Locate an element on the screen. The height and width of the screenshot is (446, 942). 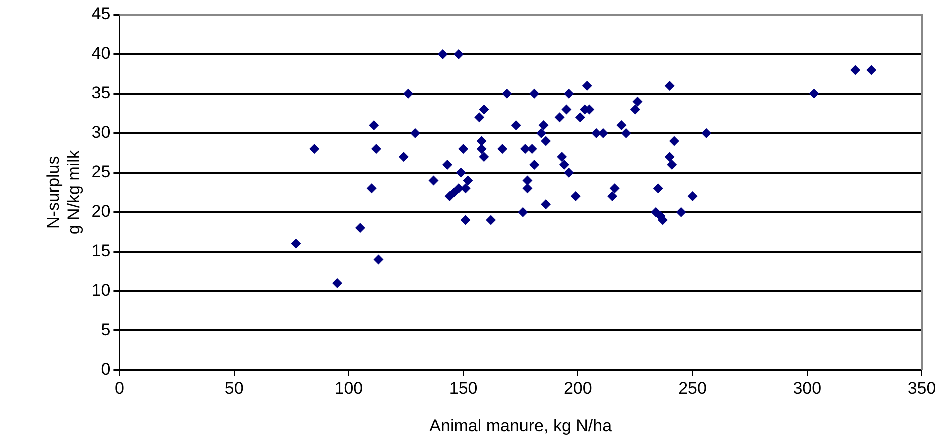
x-tick-label: 100 is located at coordinates (349, 388).